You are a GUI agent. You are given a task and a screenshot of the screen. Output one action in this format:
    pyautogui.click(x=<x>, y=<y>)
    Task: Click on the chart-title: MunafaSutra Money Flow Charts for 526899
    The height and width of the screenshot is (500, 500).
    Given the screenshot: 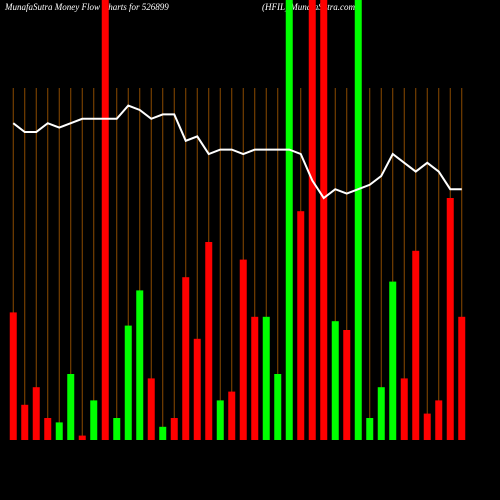 What is the action you would take?
    pyautogui.click(x=86, y=7)
    